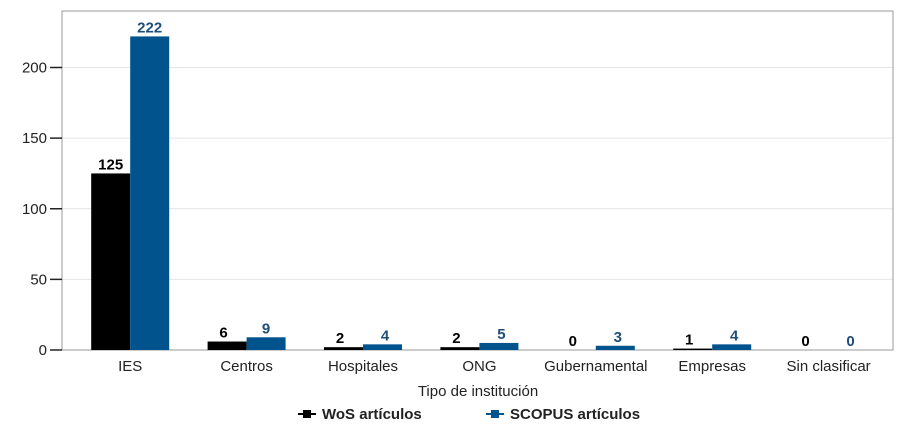  What do you see at coordinates (501, 334) in the screenshot?
I see `bar-value-label: 5` at bounding box center [501, 334].